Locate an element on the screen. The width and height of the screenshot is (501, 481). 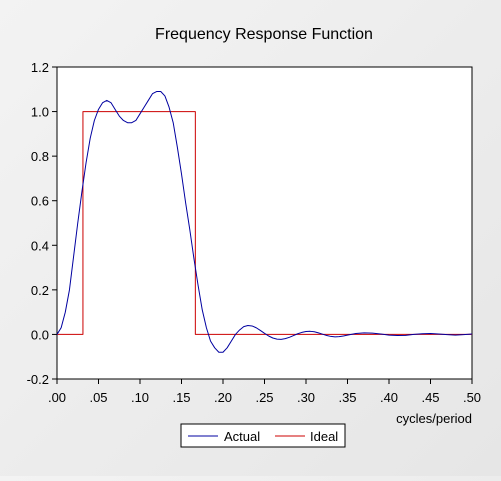
legend-box is located at coordinates (263, 435).